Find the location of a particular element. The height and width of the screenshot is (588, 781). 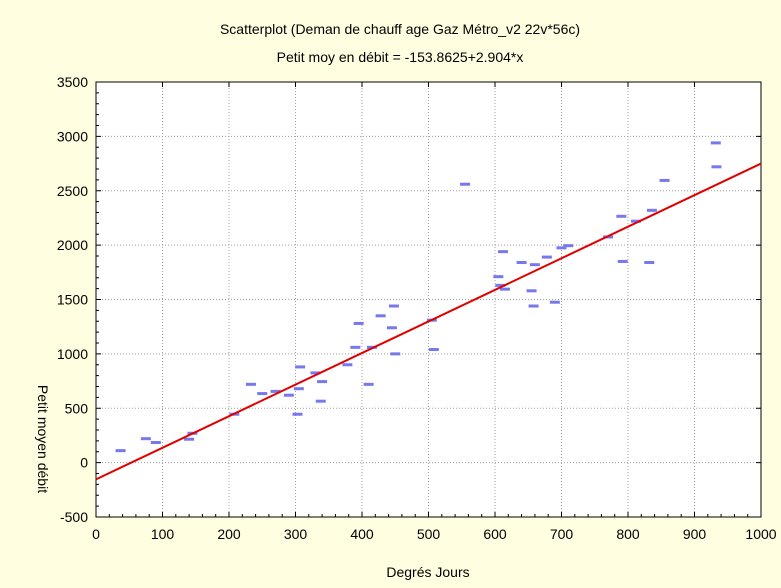

y-tick-label: 1000 is located at coordinates (72, 354).